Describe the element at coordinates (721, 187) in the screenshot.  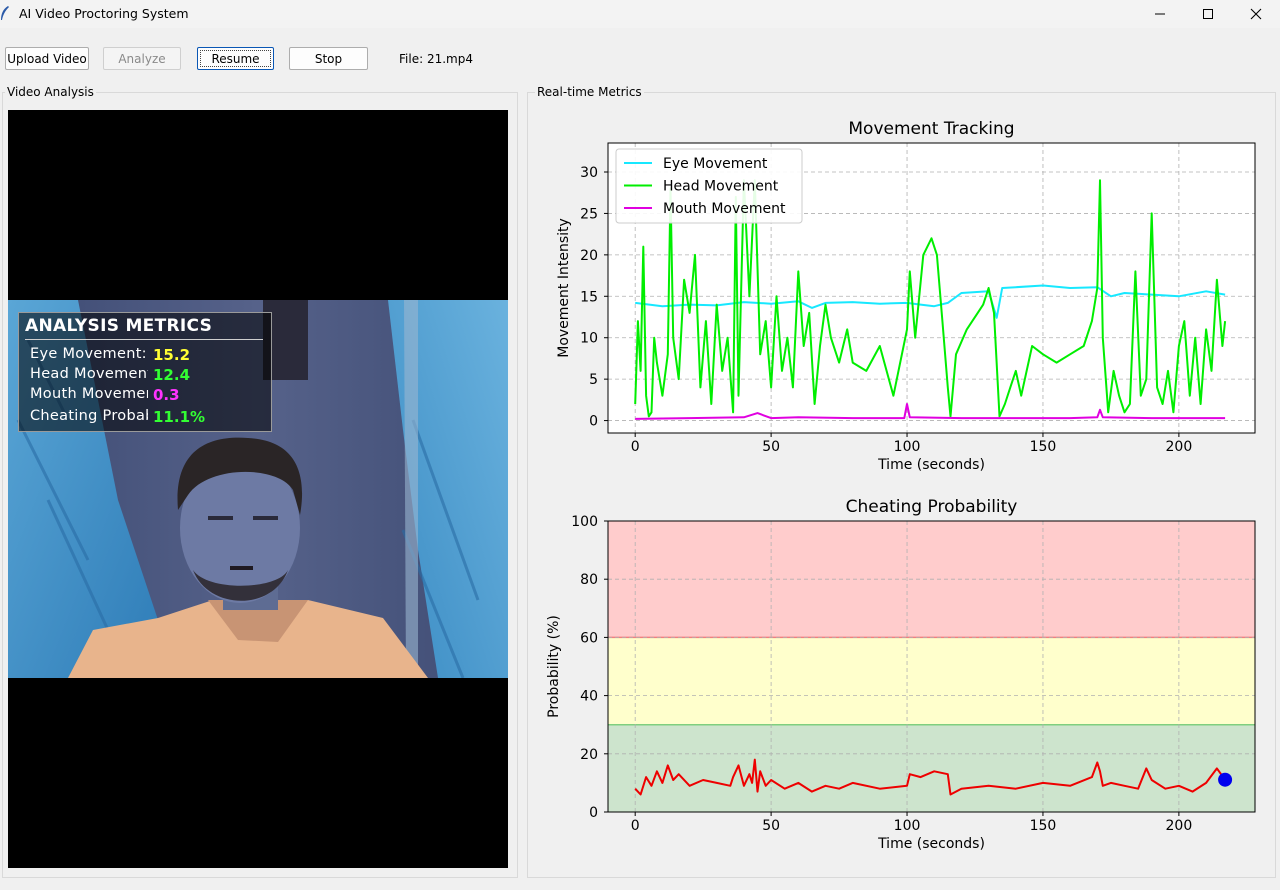
I see `movement-legend-label-1: Head Movement` at that location.